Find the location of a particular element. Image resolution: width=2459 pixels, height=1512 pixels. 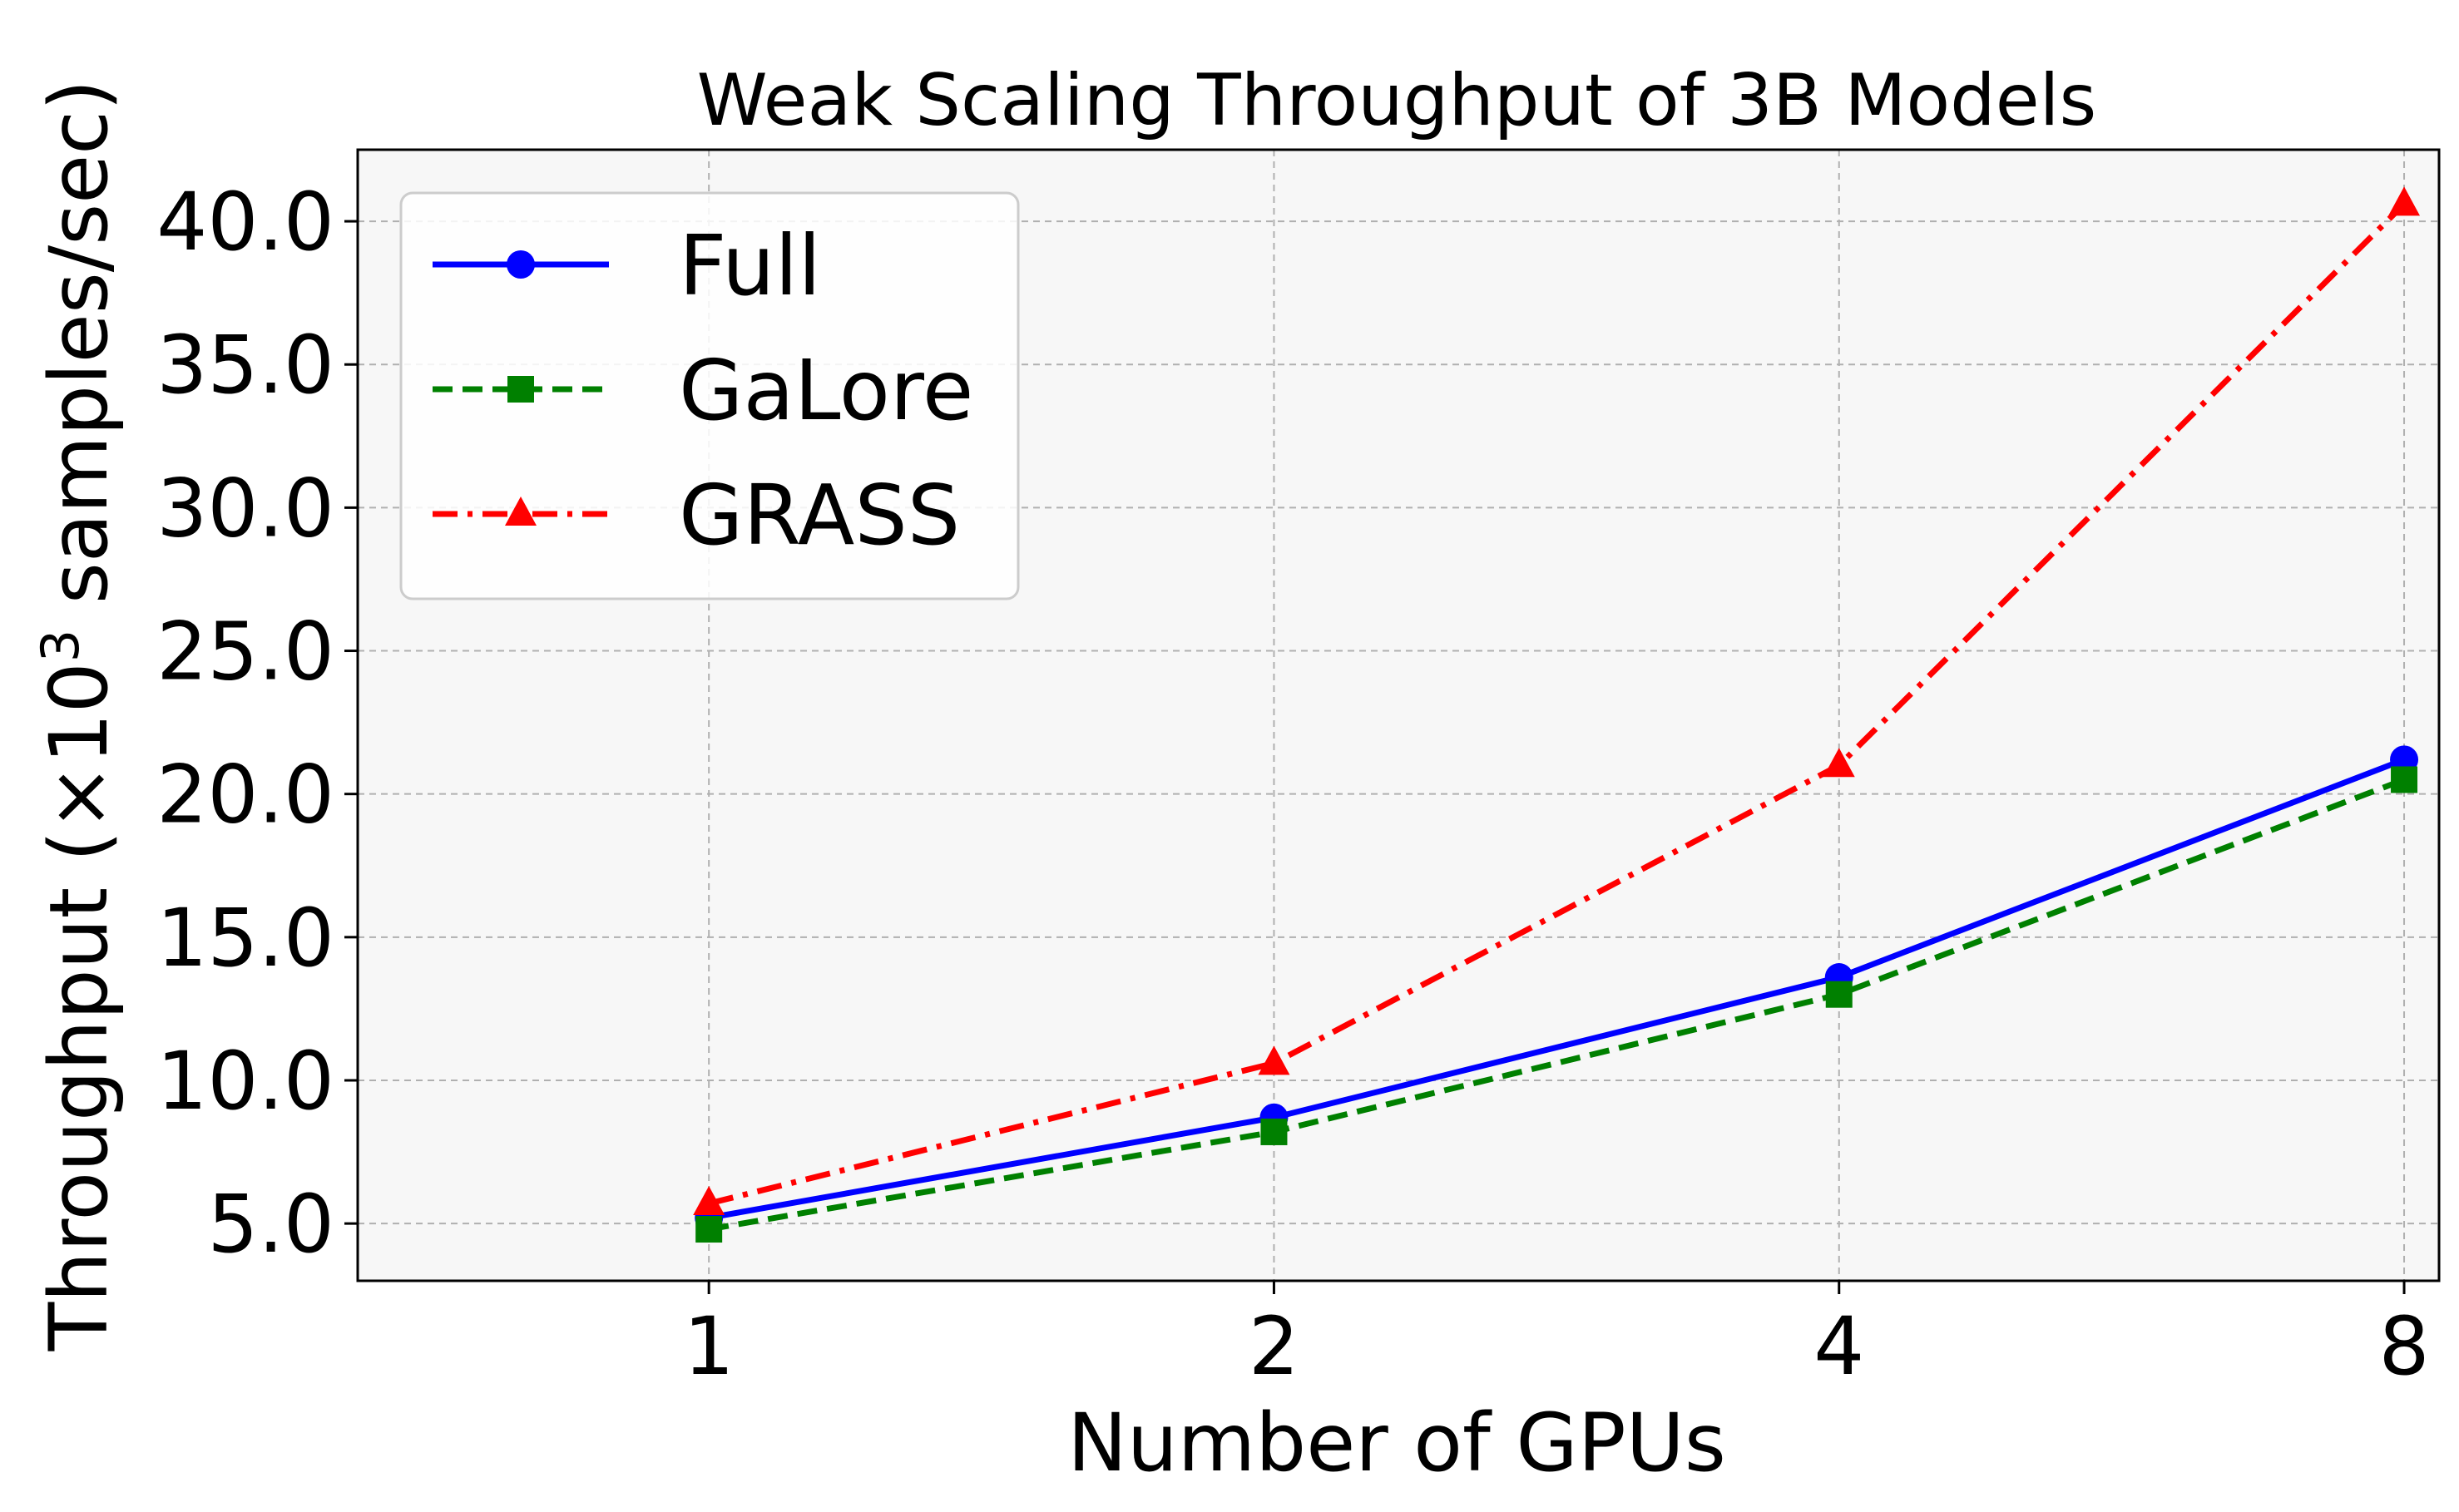

legend-box is located at coordinates (709, 395).